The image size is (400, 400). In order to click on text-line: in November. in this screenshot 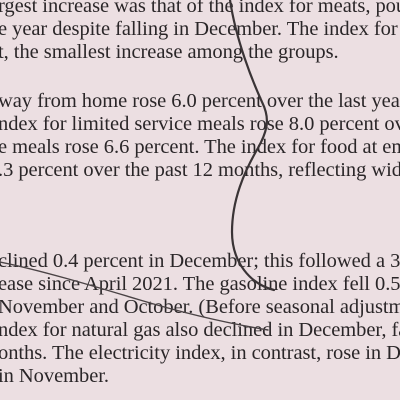, I will do `click(54, 376)`.